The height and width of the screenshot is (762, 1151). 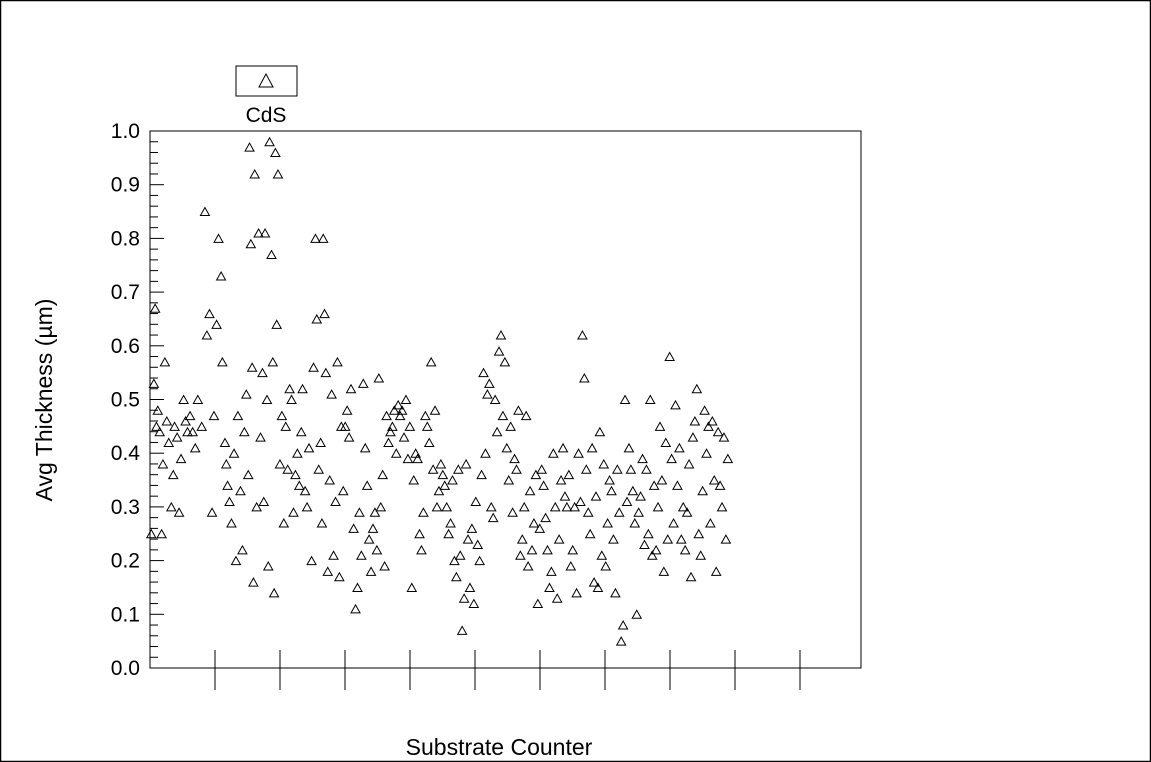 I want to click on y-tick-label: 0.4, so click(x=126, y=453).